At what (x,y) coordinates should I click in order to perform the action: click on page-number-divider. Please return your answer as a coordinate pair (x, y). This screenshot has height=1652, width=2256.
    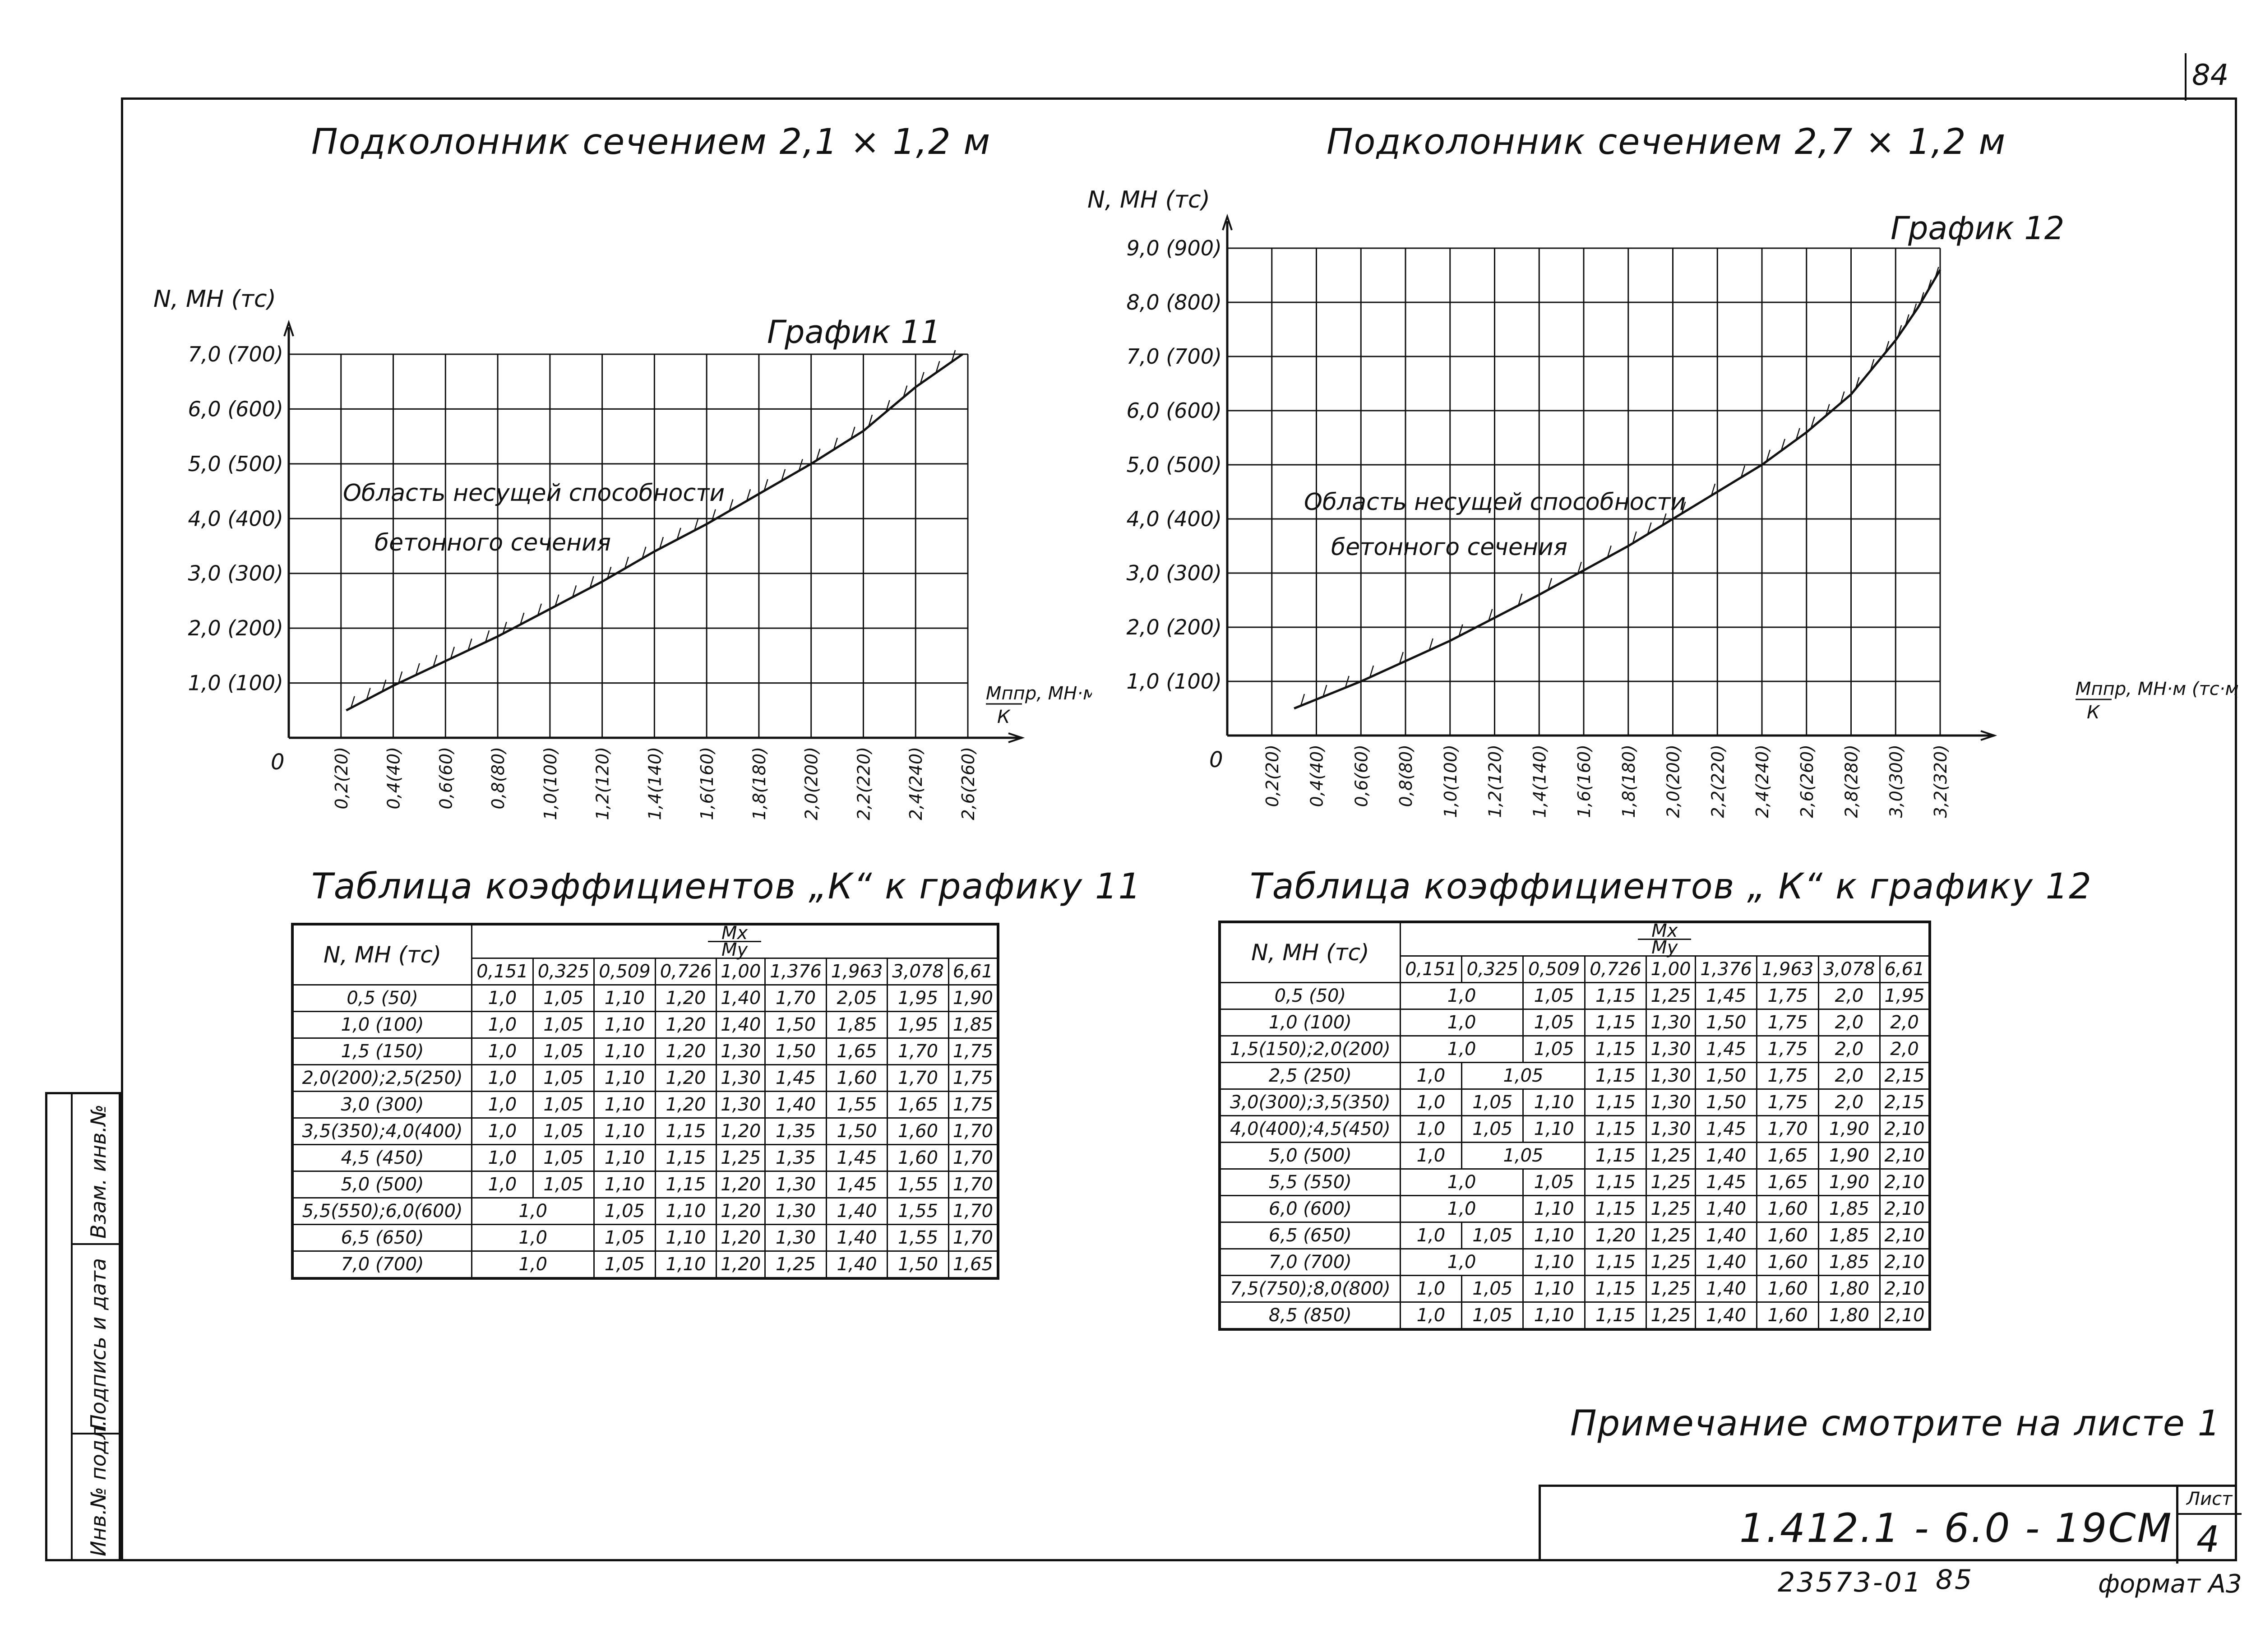
    Looking at the image, I should click on (2186, 77).